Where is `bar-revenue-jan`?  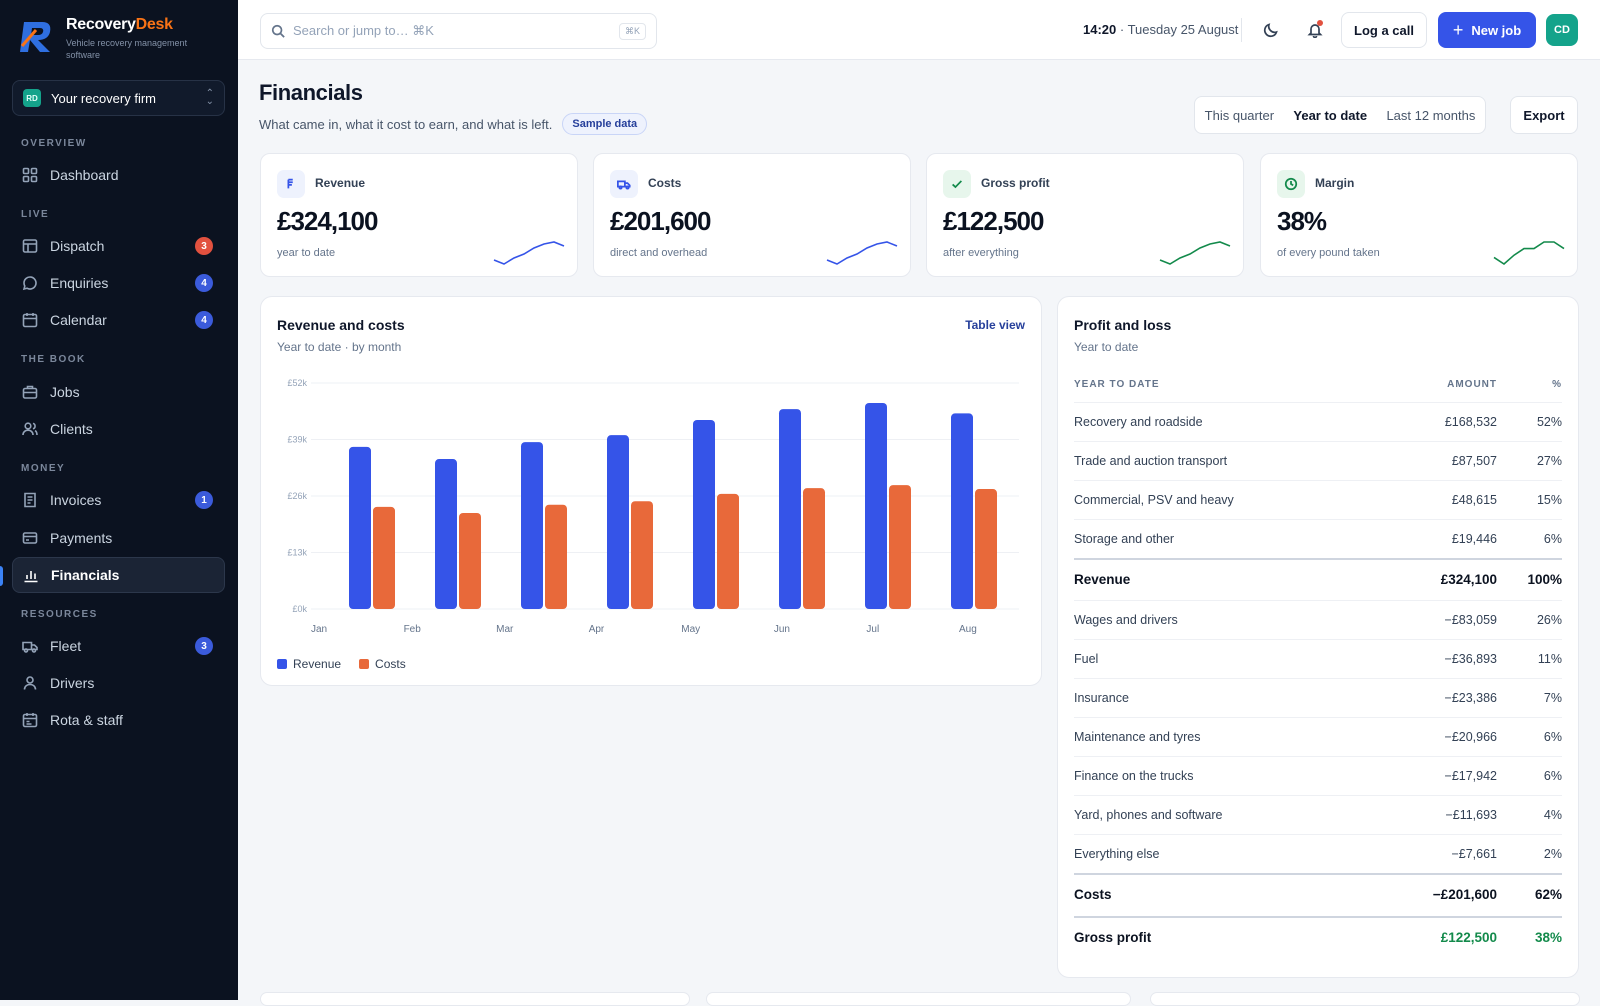 bar-revenue-jan is located at coordinates (360, 527).